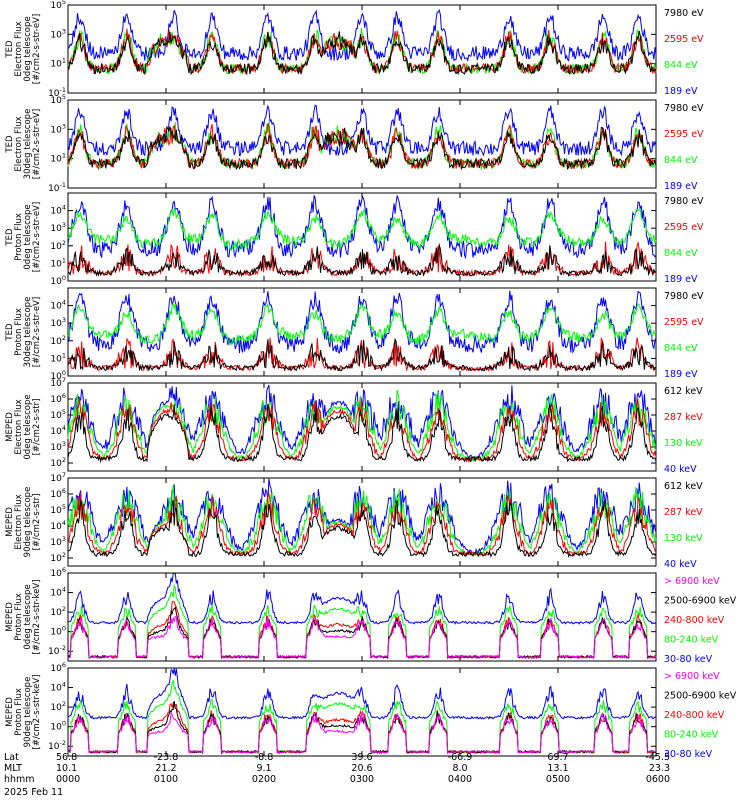  I want to click on series--6900-kev-line, so click(362, 637).